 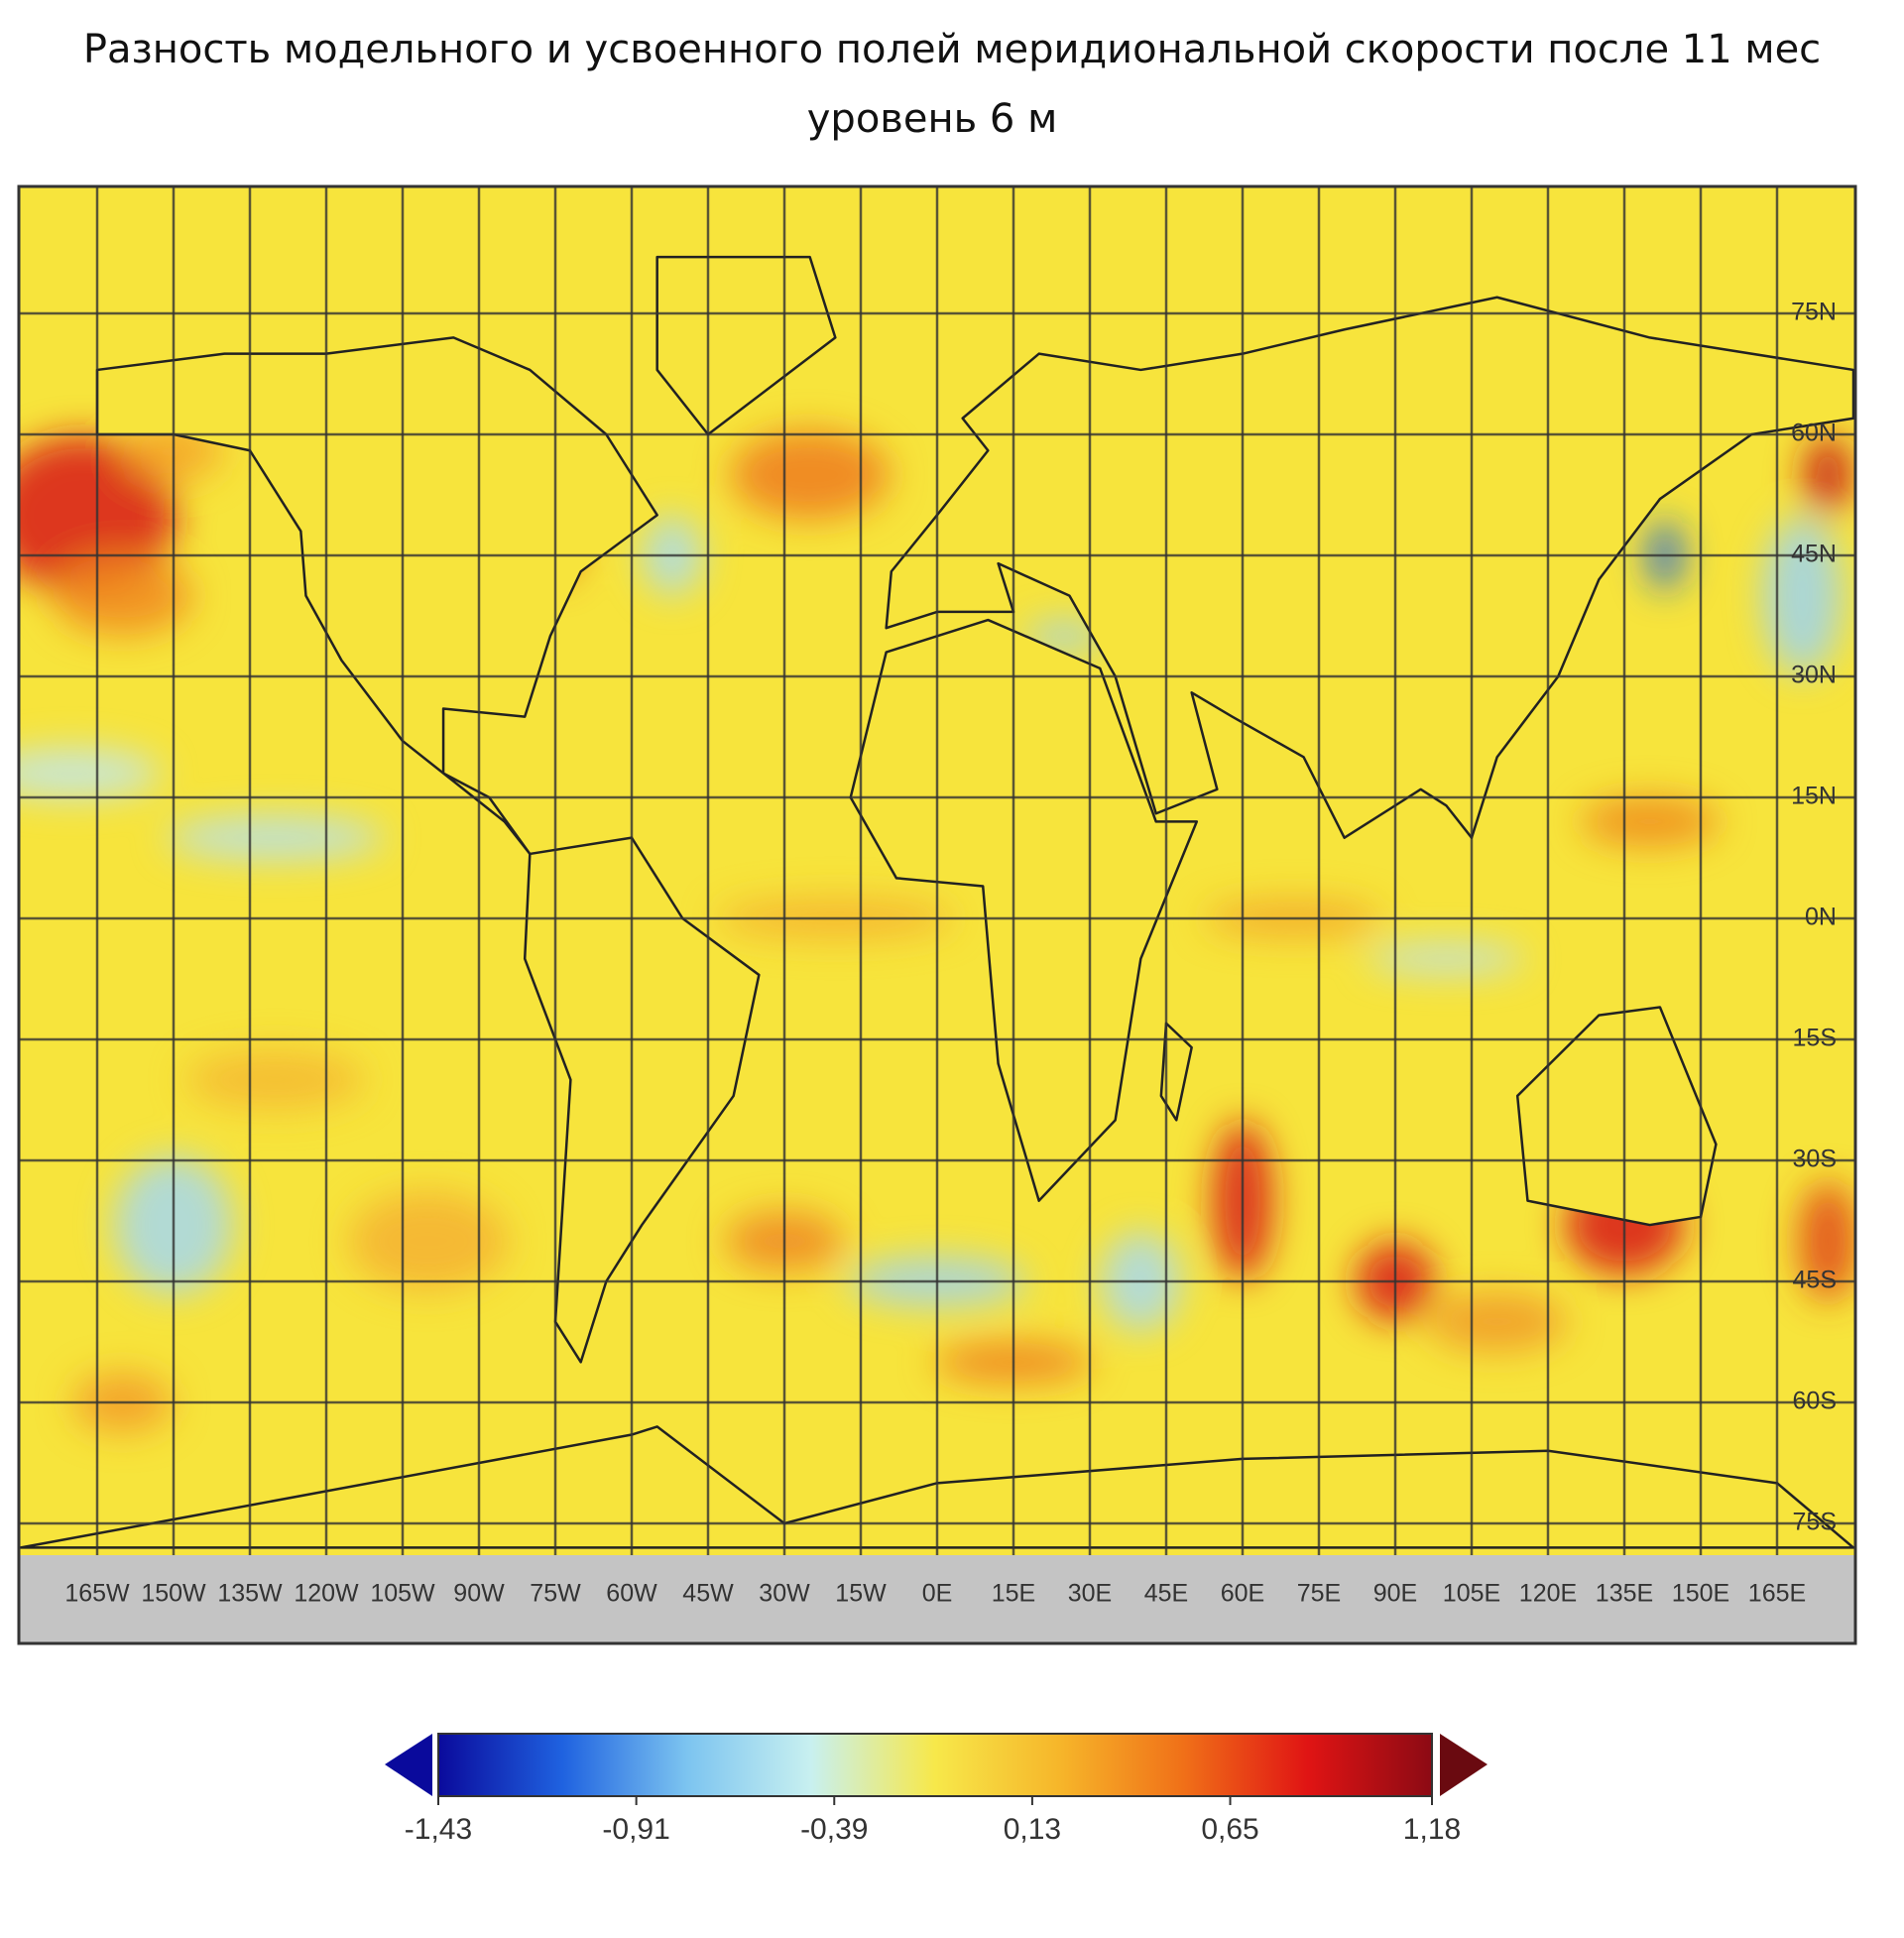 I want to click on longitude-label: 30W, so click(x=784, y=1594).